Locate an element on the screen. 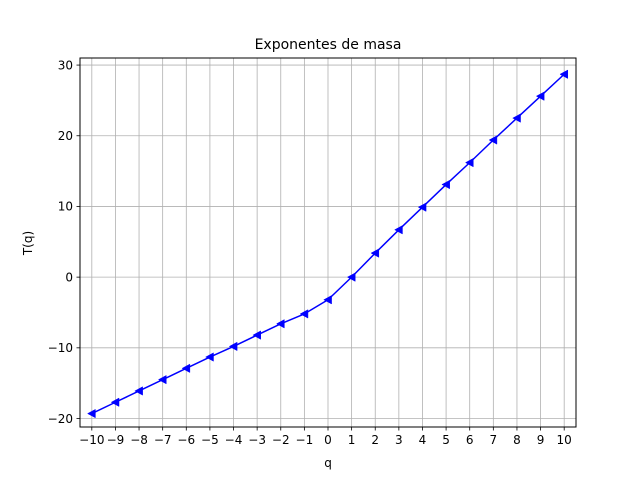 Image resolution: width=640 pixels, height=480 pixels. x-tick-label: −4 is located at coordinates (234, 440).